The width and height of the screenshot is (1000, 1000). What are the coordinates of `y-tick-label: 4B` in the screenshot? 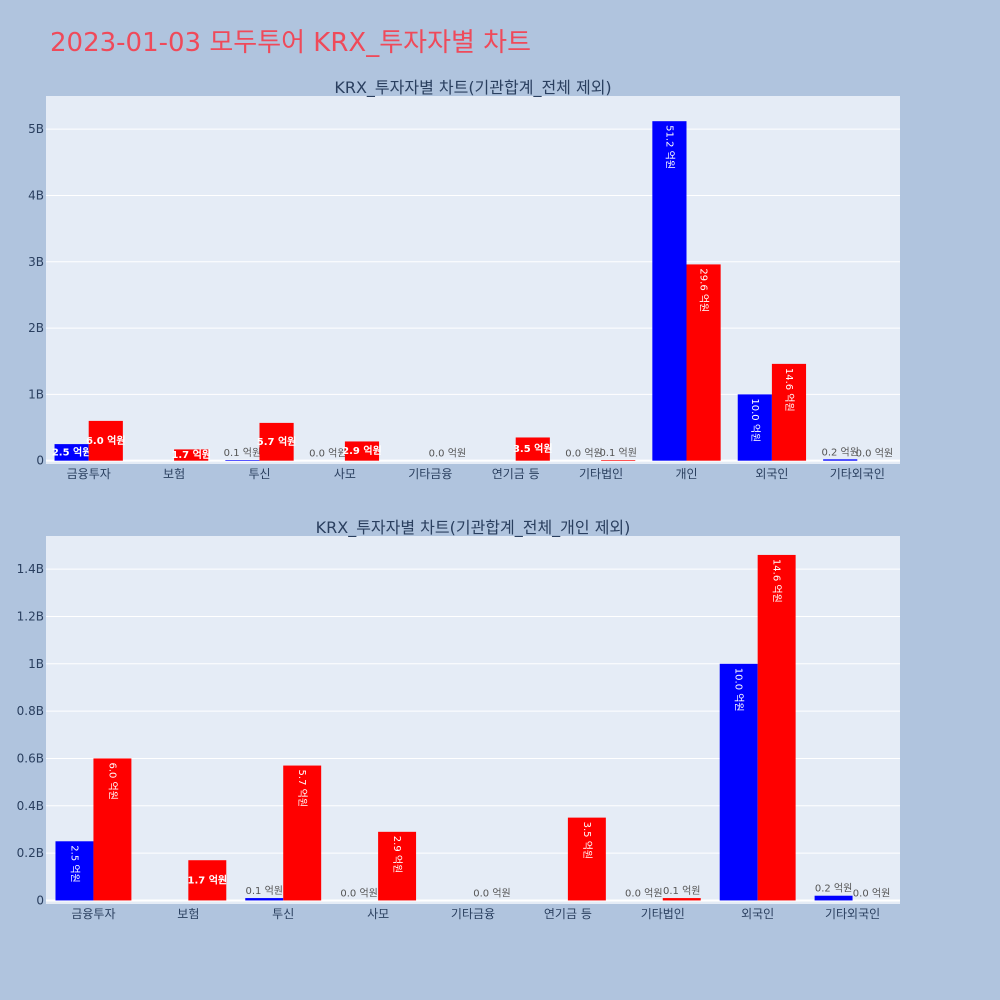 It's located at (36, 195).